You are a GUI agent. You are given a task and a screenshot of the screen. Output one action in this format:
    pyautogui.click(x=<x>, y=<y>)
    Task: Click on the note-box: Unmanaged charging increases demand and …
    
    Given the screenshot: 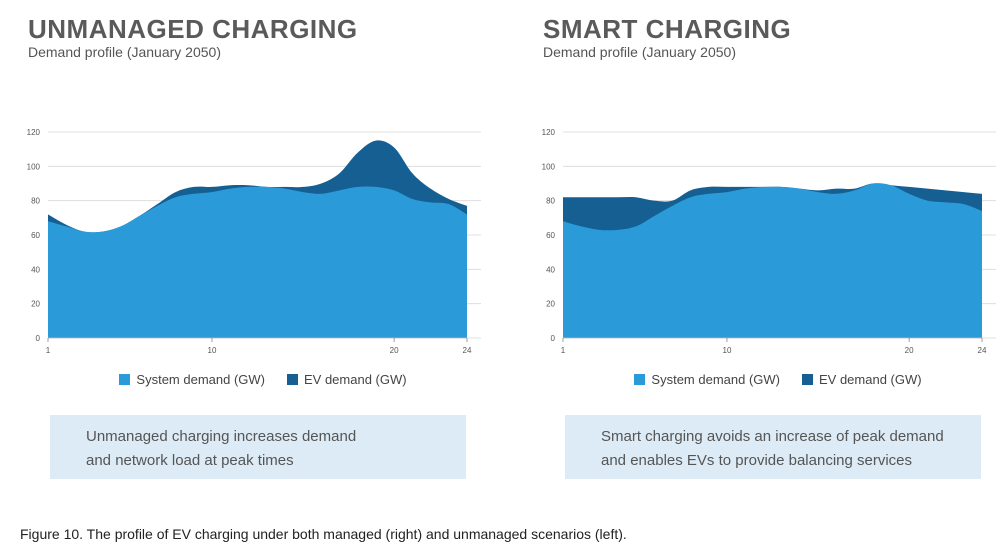 What is the action you would take?
    pyautogui.click(x=258, y=447)
    